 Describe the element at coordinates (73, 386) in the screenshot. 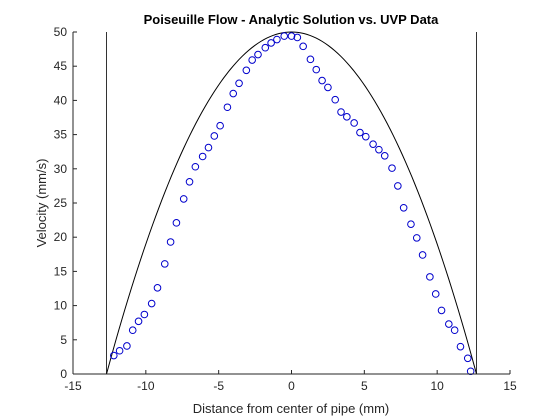

I see `x-tick-label: -15` at that location.